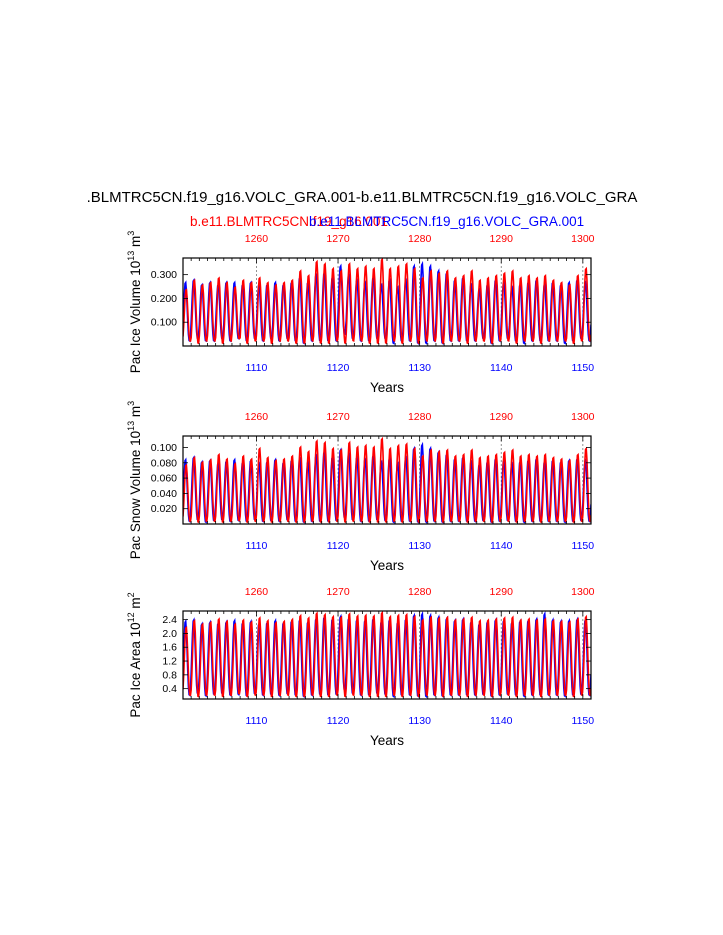  What do you see at coordinates (169, 662) in the screenshot?
I see `y-tick-label: 1.2` at bounding box center [169, 662].